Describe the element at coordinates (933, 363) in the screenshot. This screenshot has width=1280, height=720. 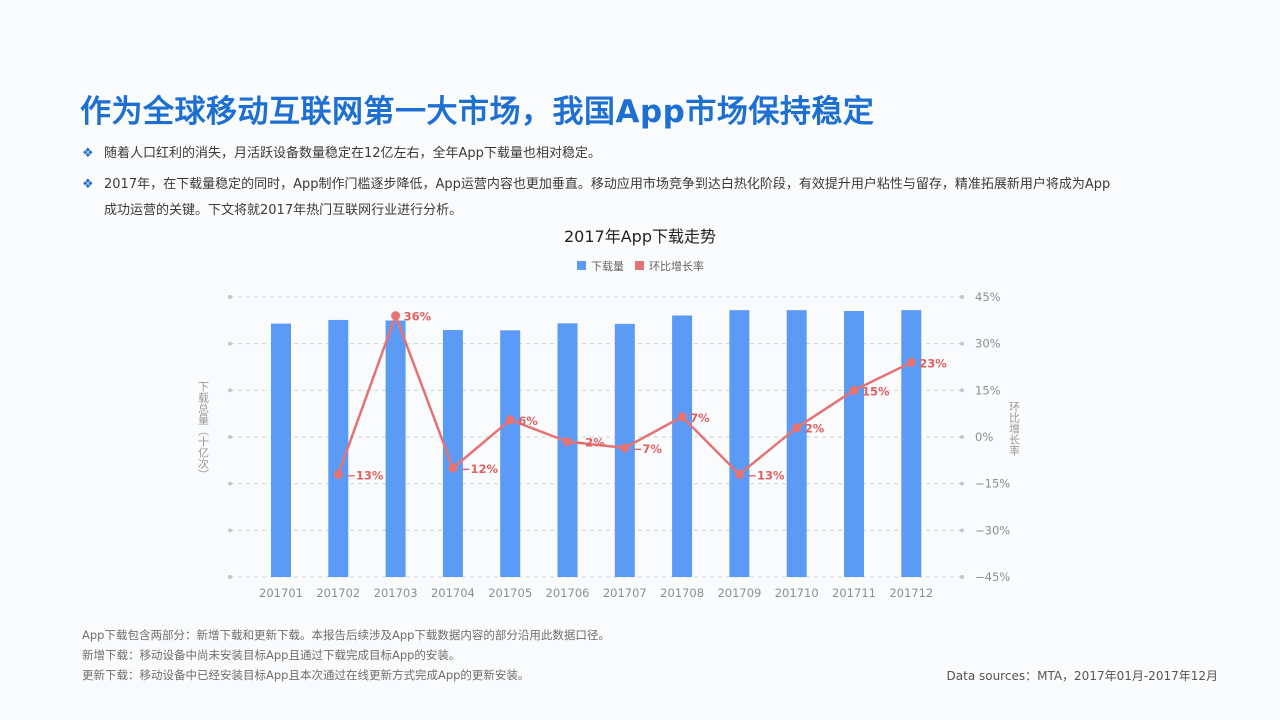
I see `growth-data-label: 23%` at that location.